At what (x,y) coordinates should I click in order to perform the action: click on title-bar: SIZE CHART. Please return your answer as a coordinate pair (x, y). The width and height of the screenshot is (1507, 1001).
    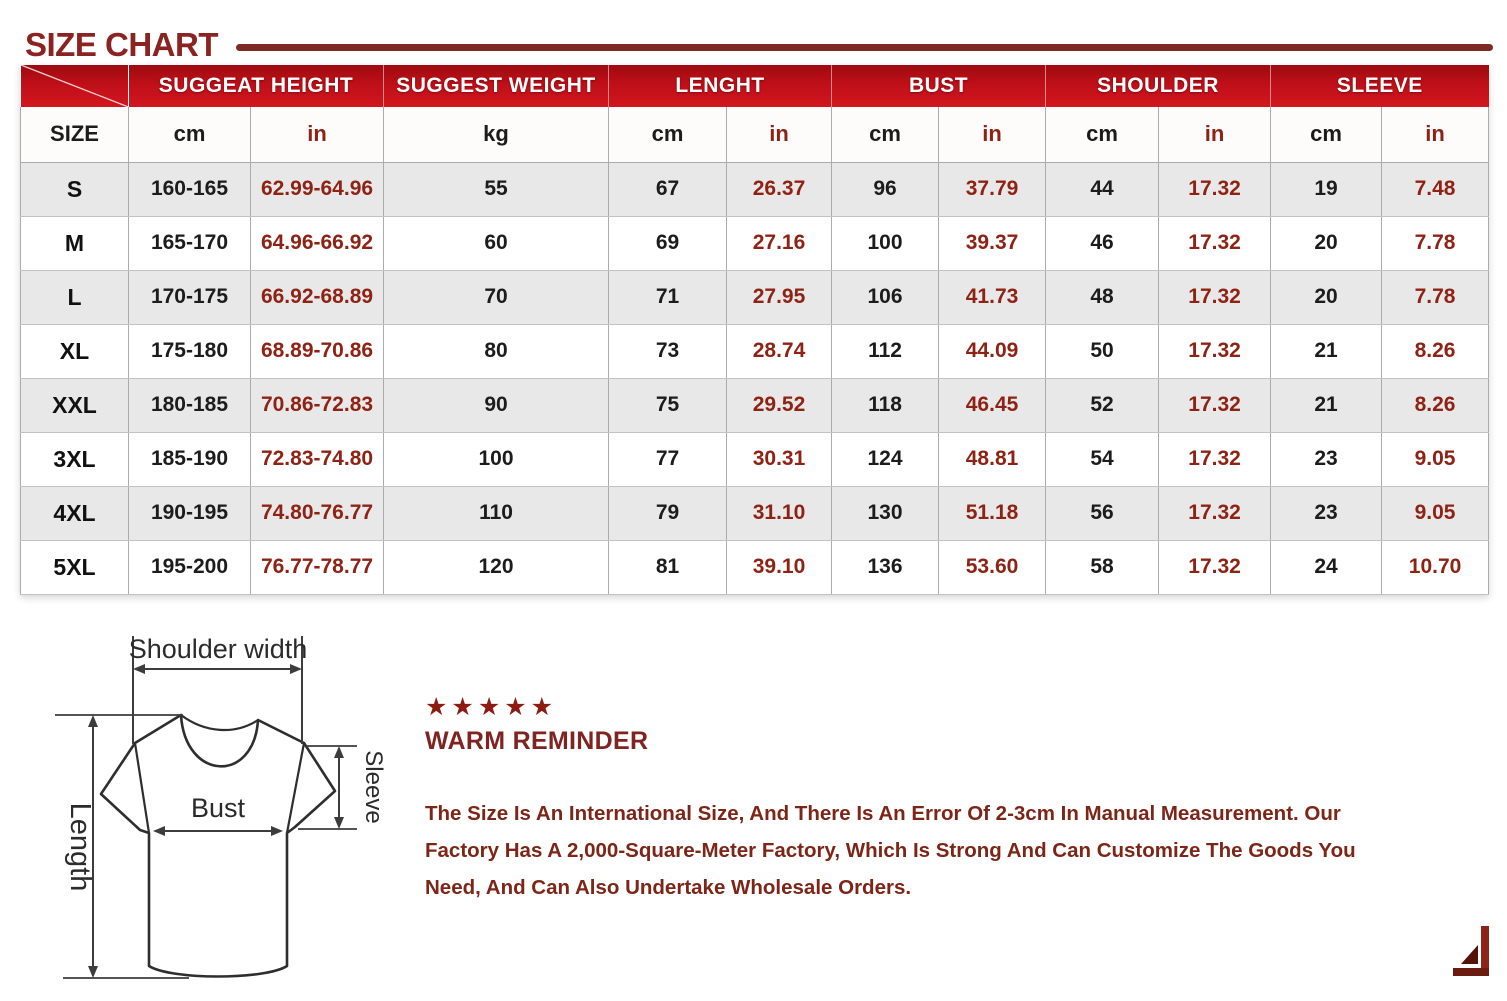
    Looking at the image, I should click on (759, 45).